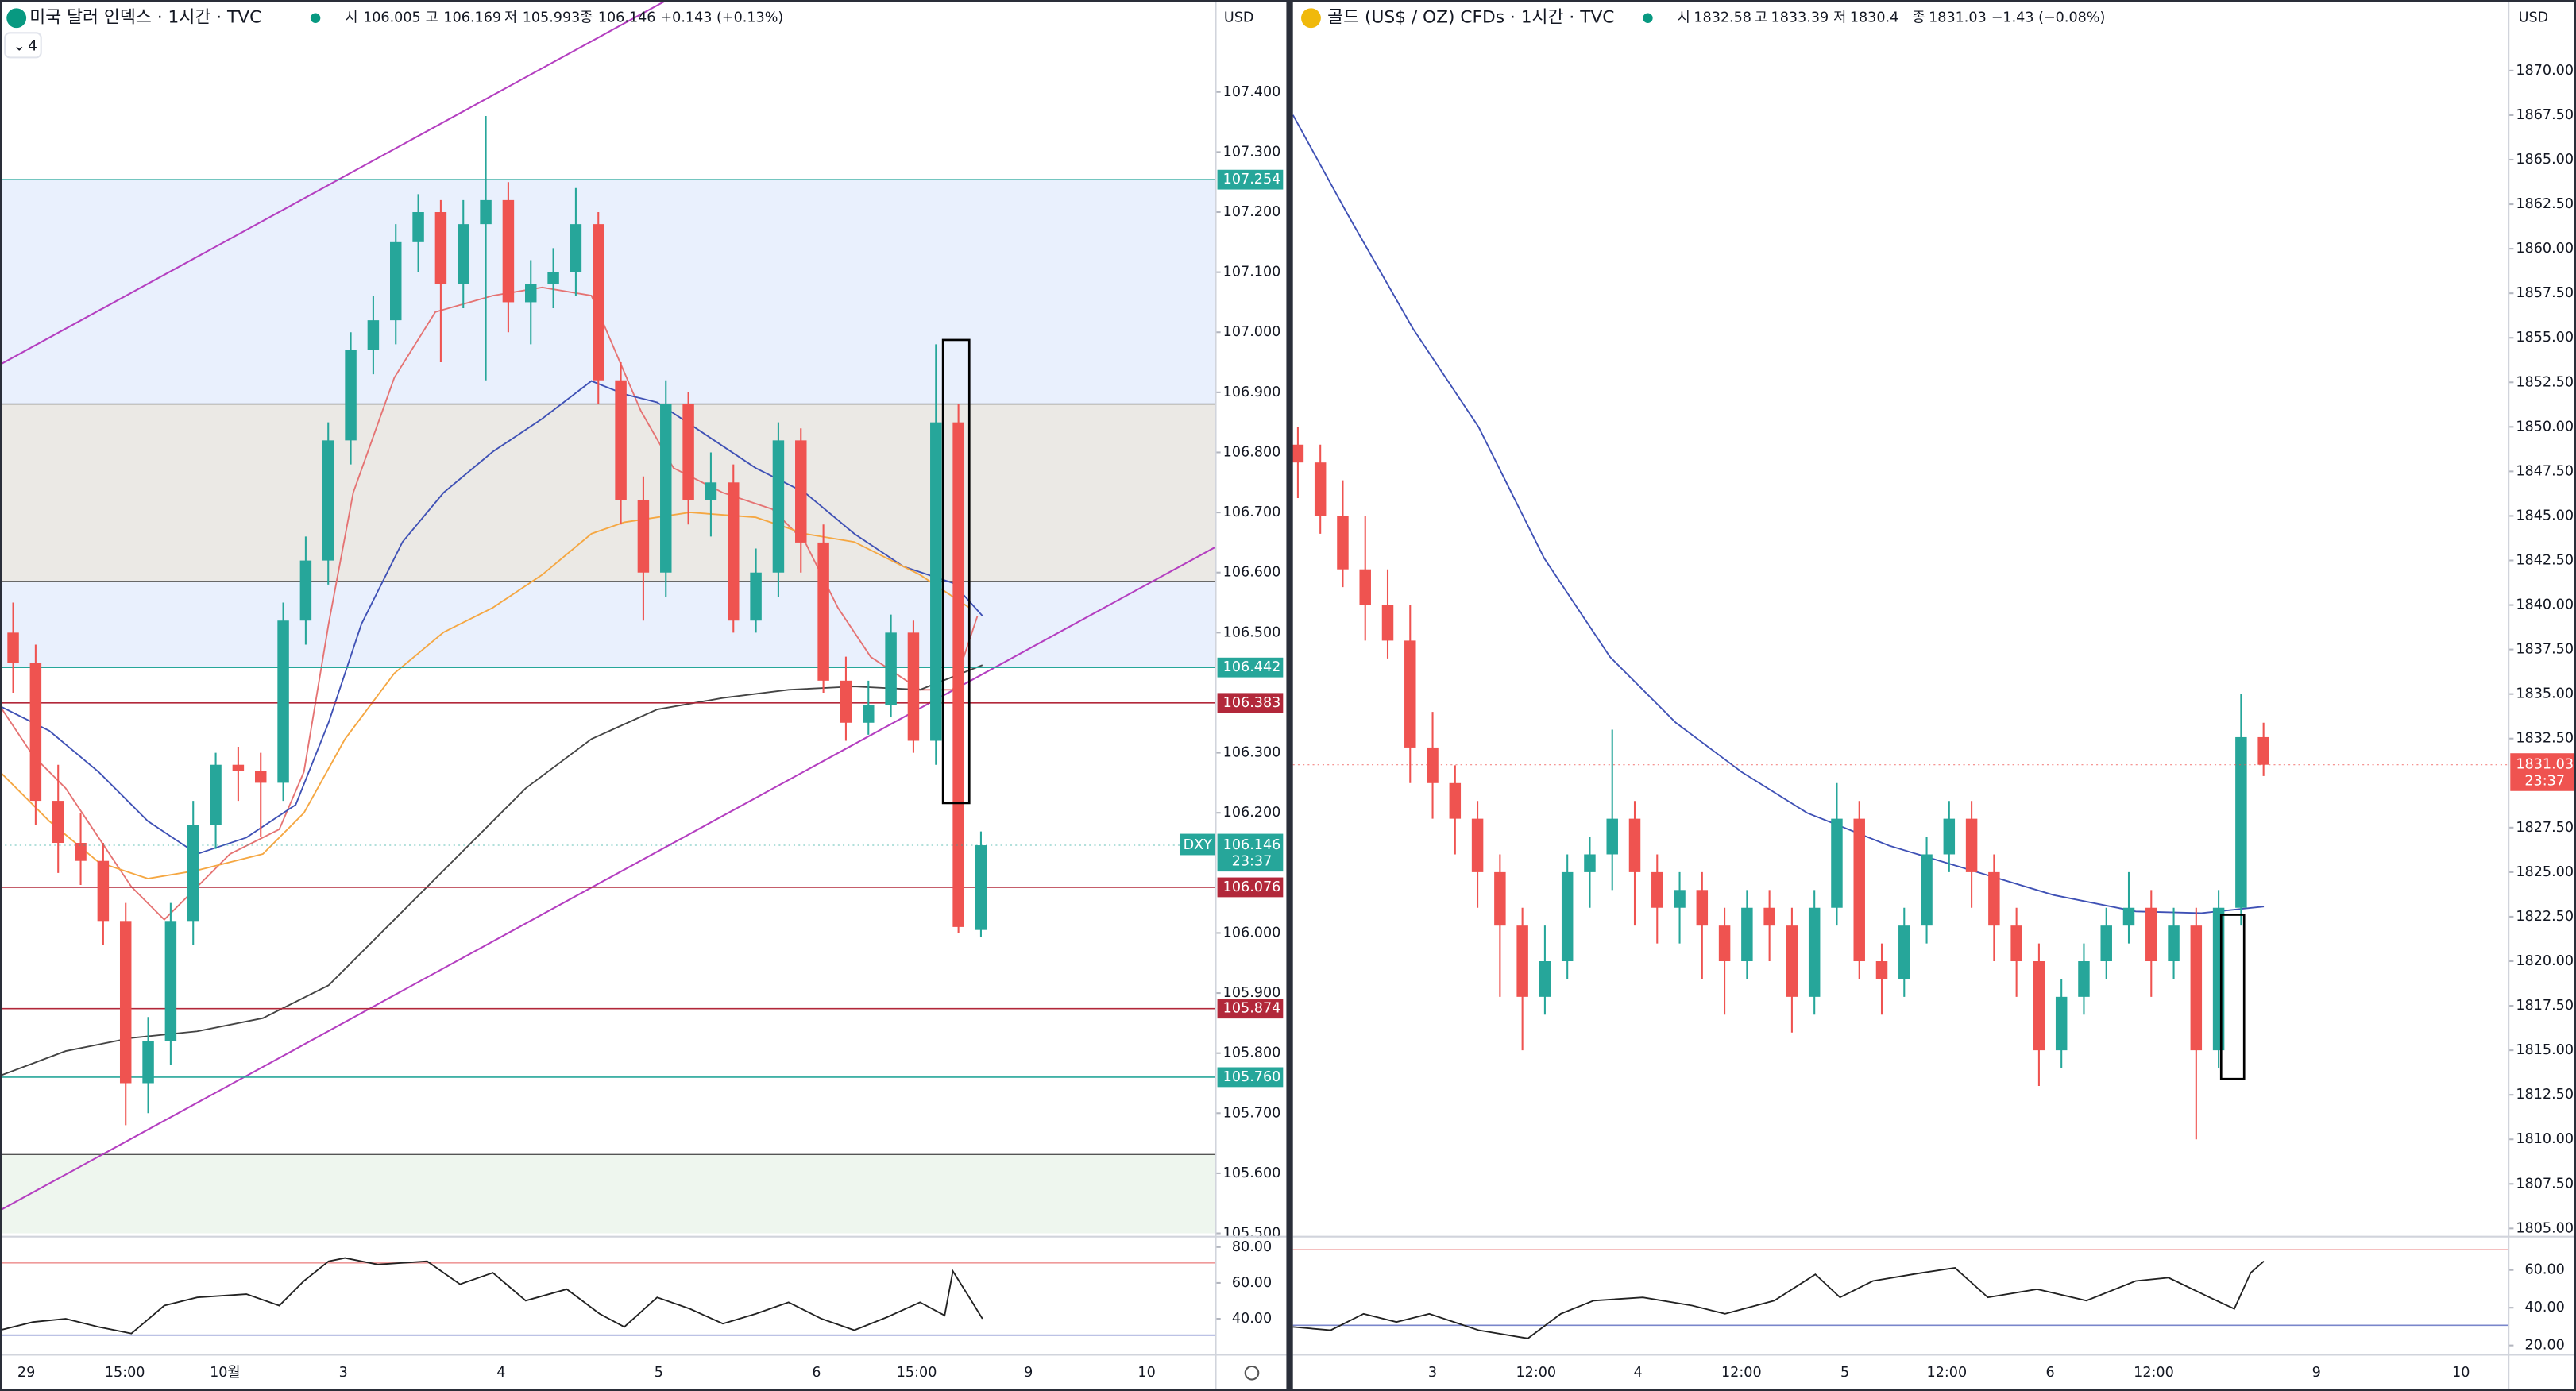 This screenshot has width=2576, height=1391. I want to click on x-tick-label: 5, so click(1844, 1373).